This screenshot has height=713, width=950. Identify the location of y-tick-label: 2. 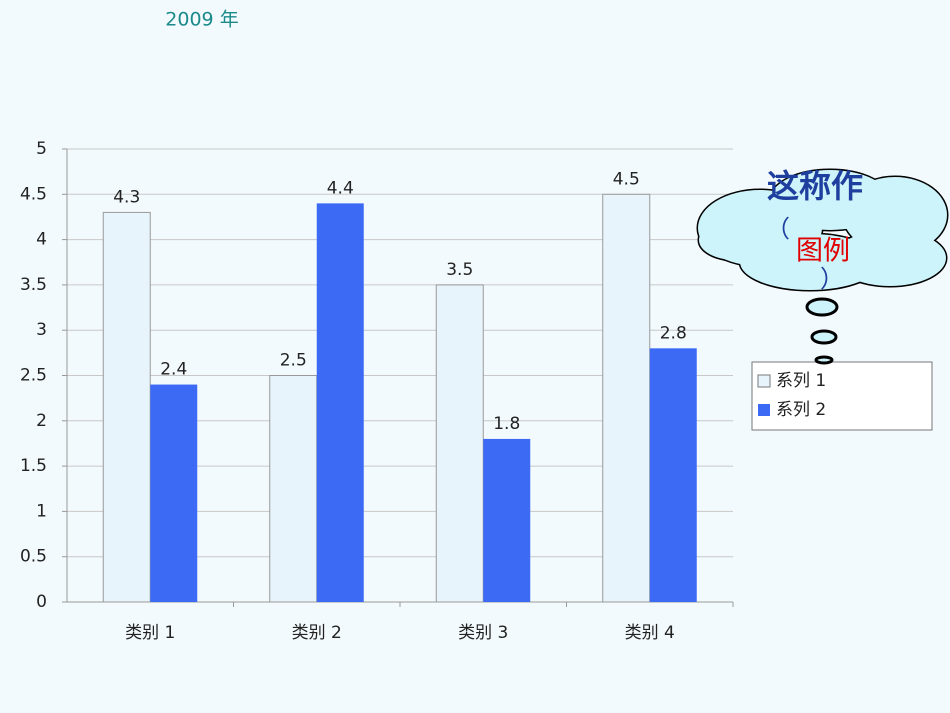
(41, 421).